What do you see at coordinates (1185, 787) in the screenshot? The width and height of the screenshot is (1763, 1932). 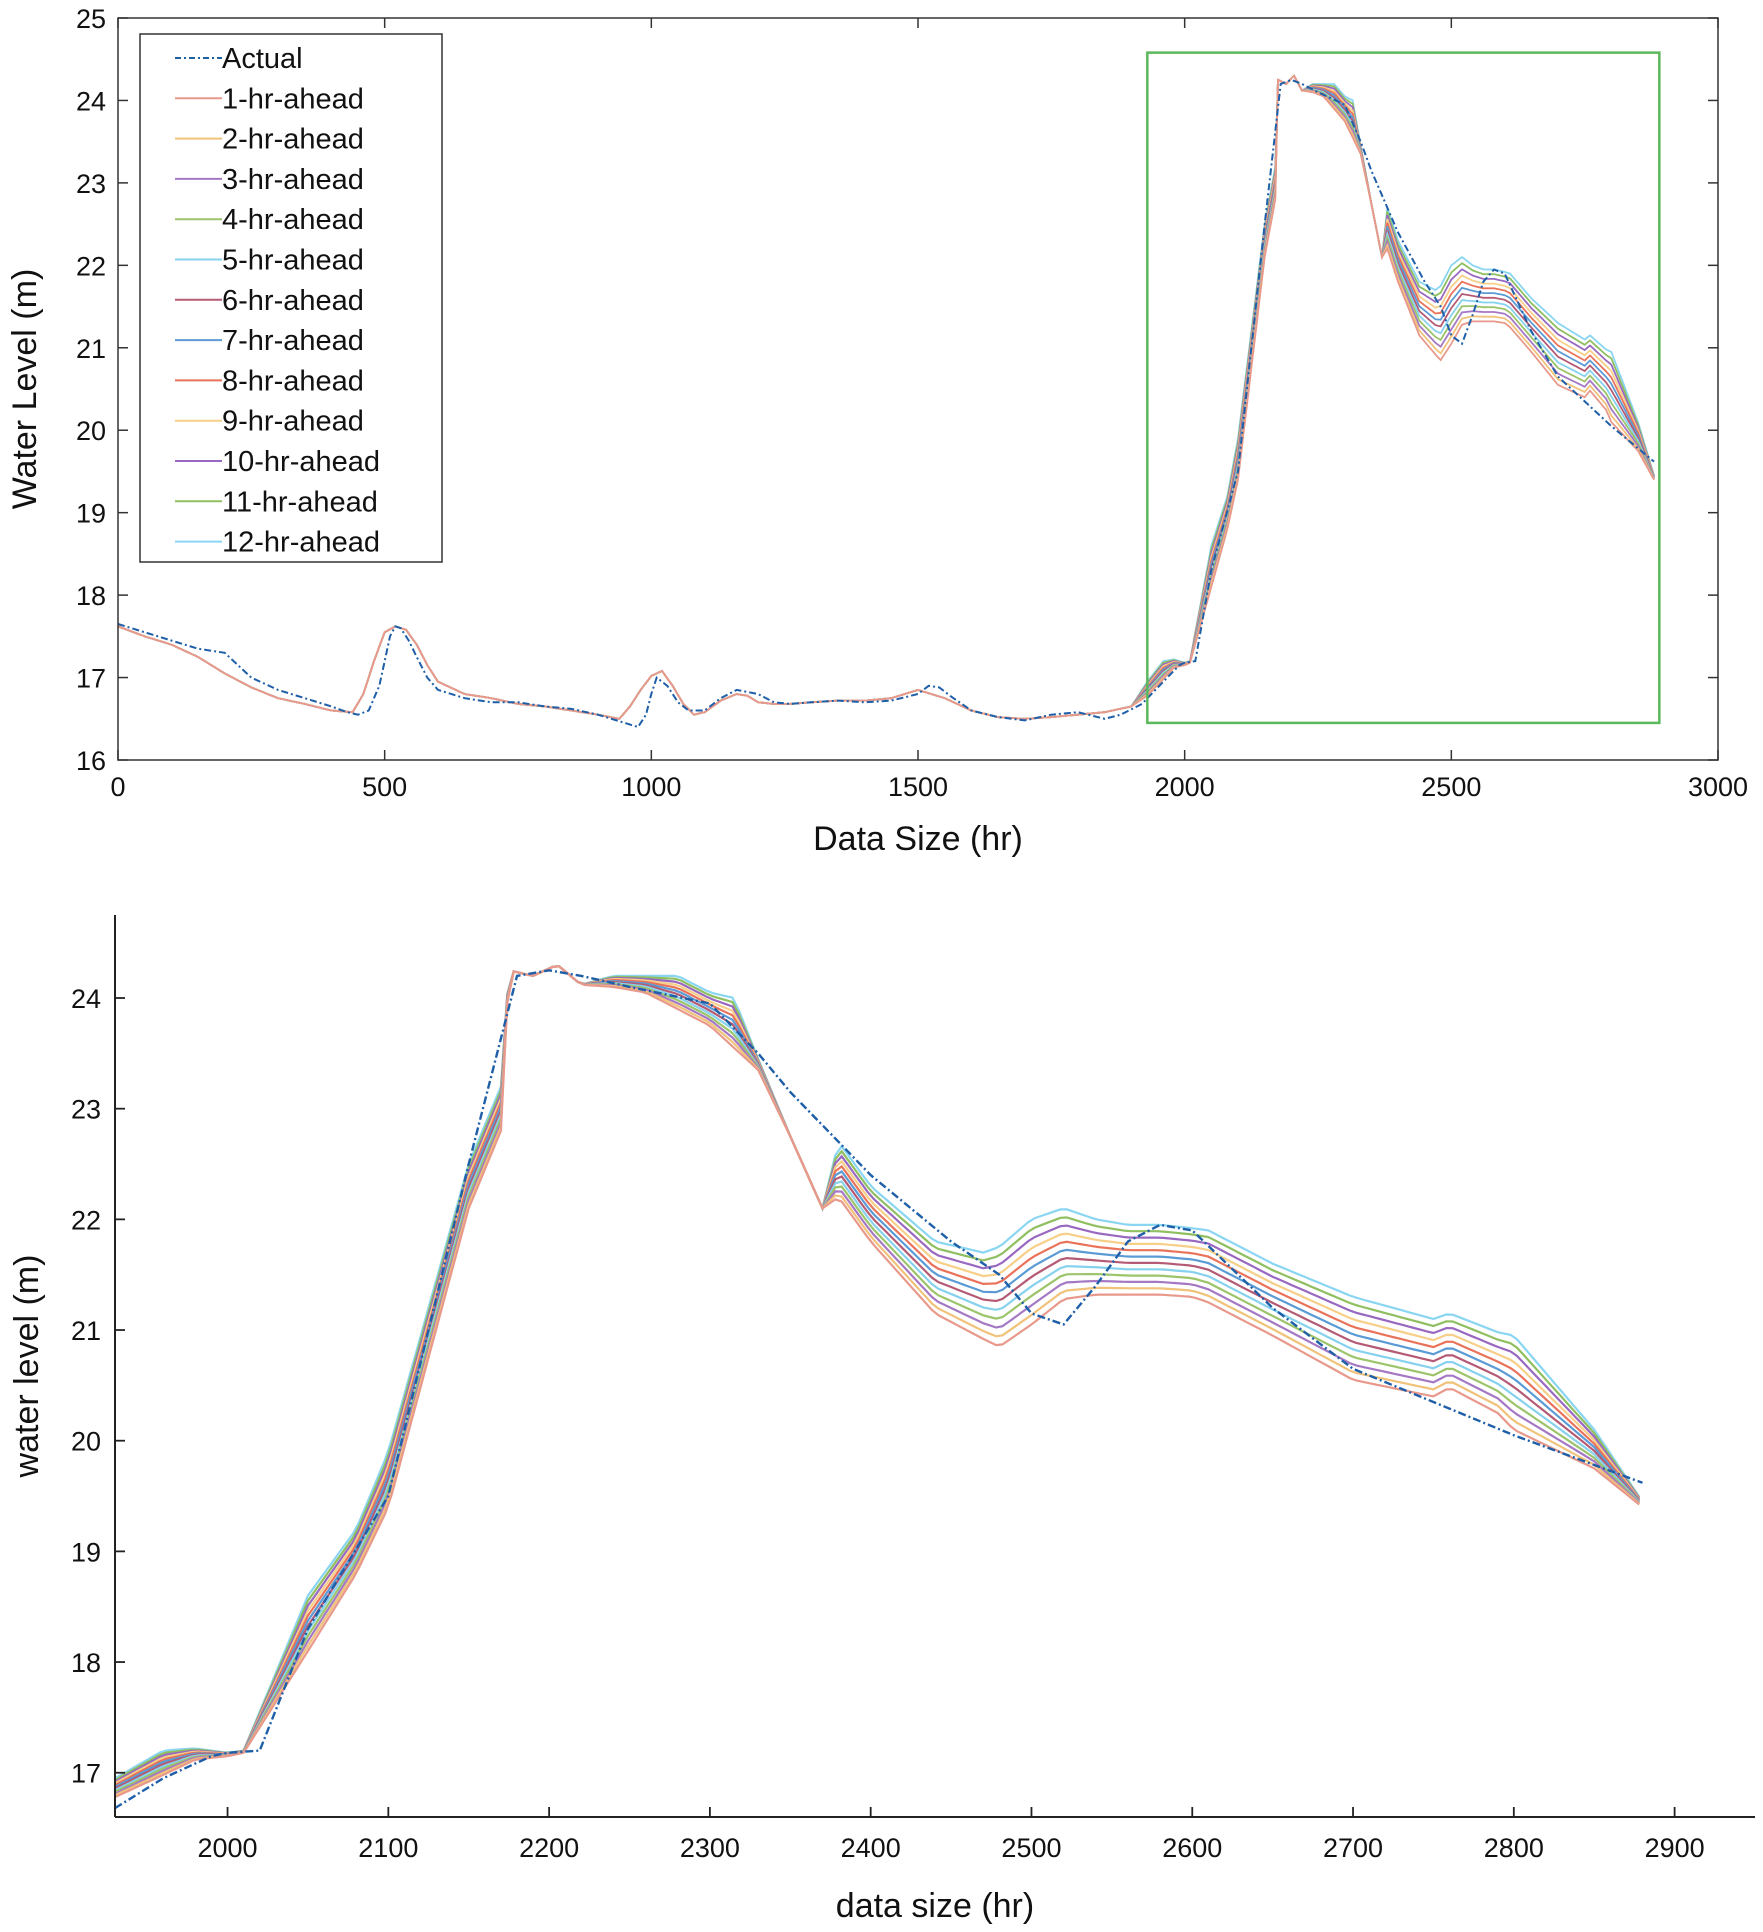 I see `overview-x-tick-label: 2000` at bounding box center [1185, 787].